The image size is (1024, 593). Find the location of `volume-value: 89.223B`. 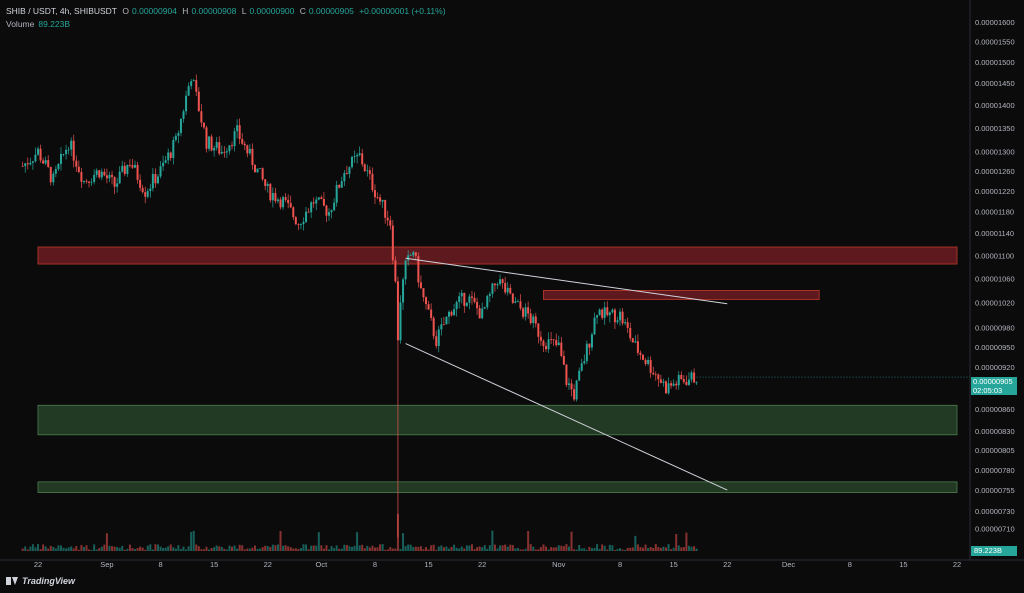

volume-value: 89.223B is located at coordinates (54, 24).